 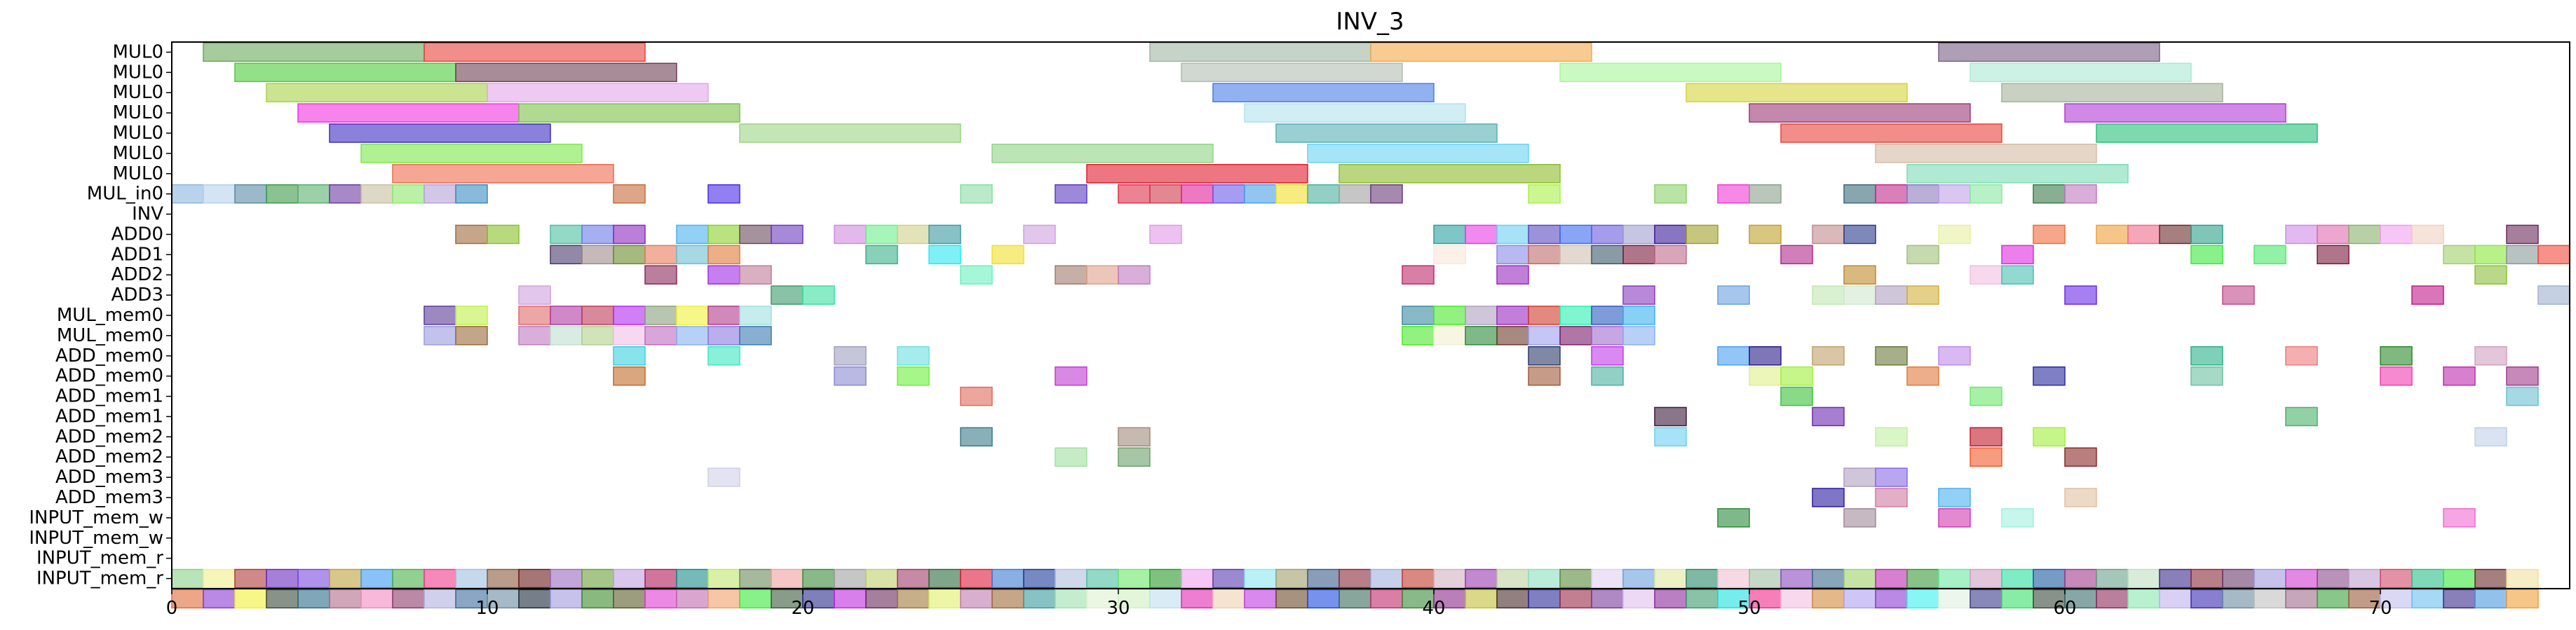 I want to click on y-tick-label: MUL_in0, so click(x=125, y=195).